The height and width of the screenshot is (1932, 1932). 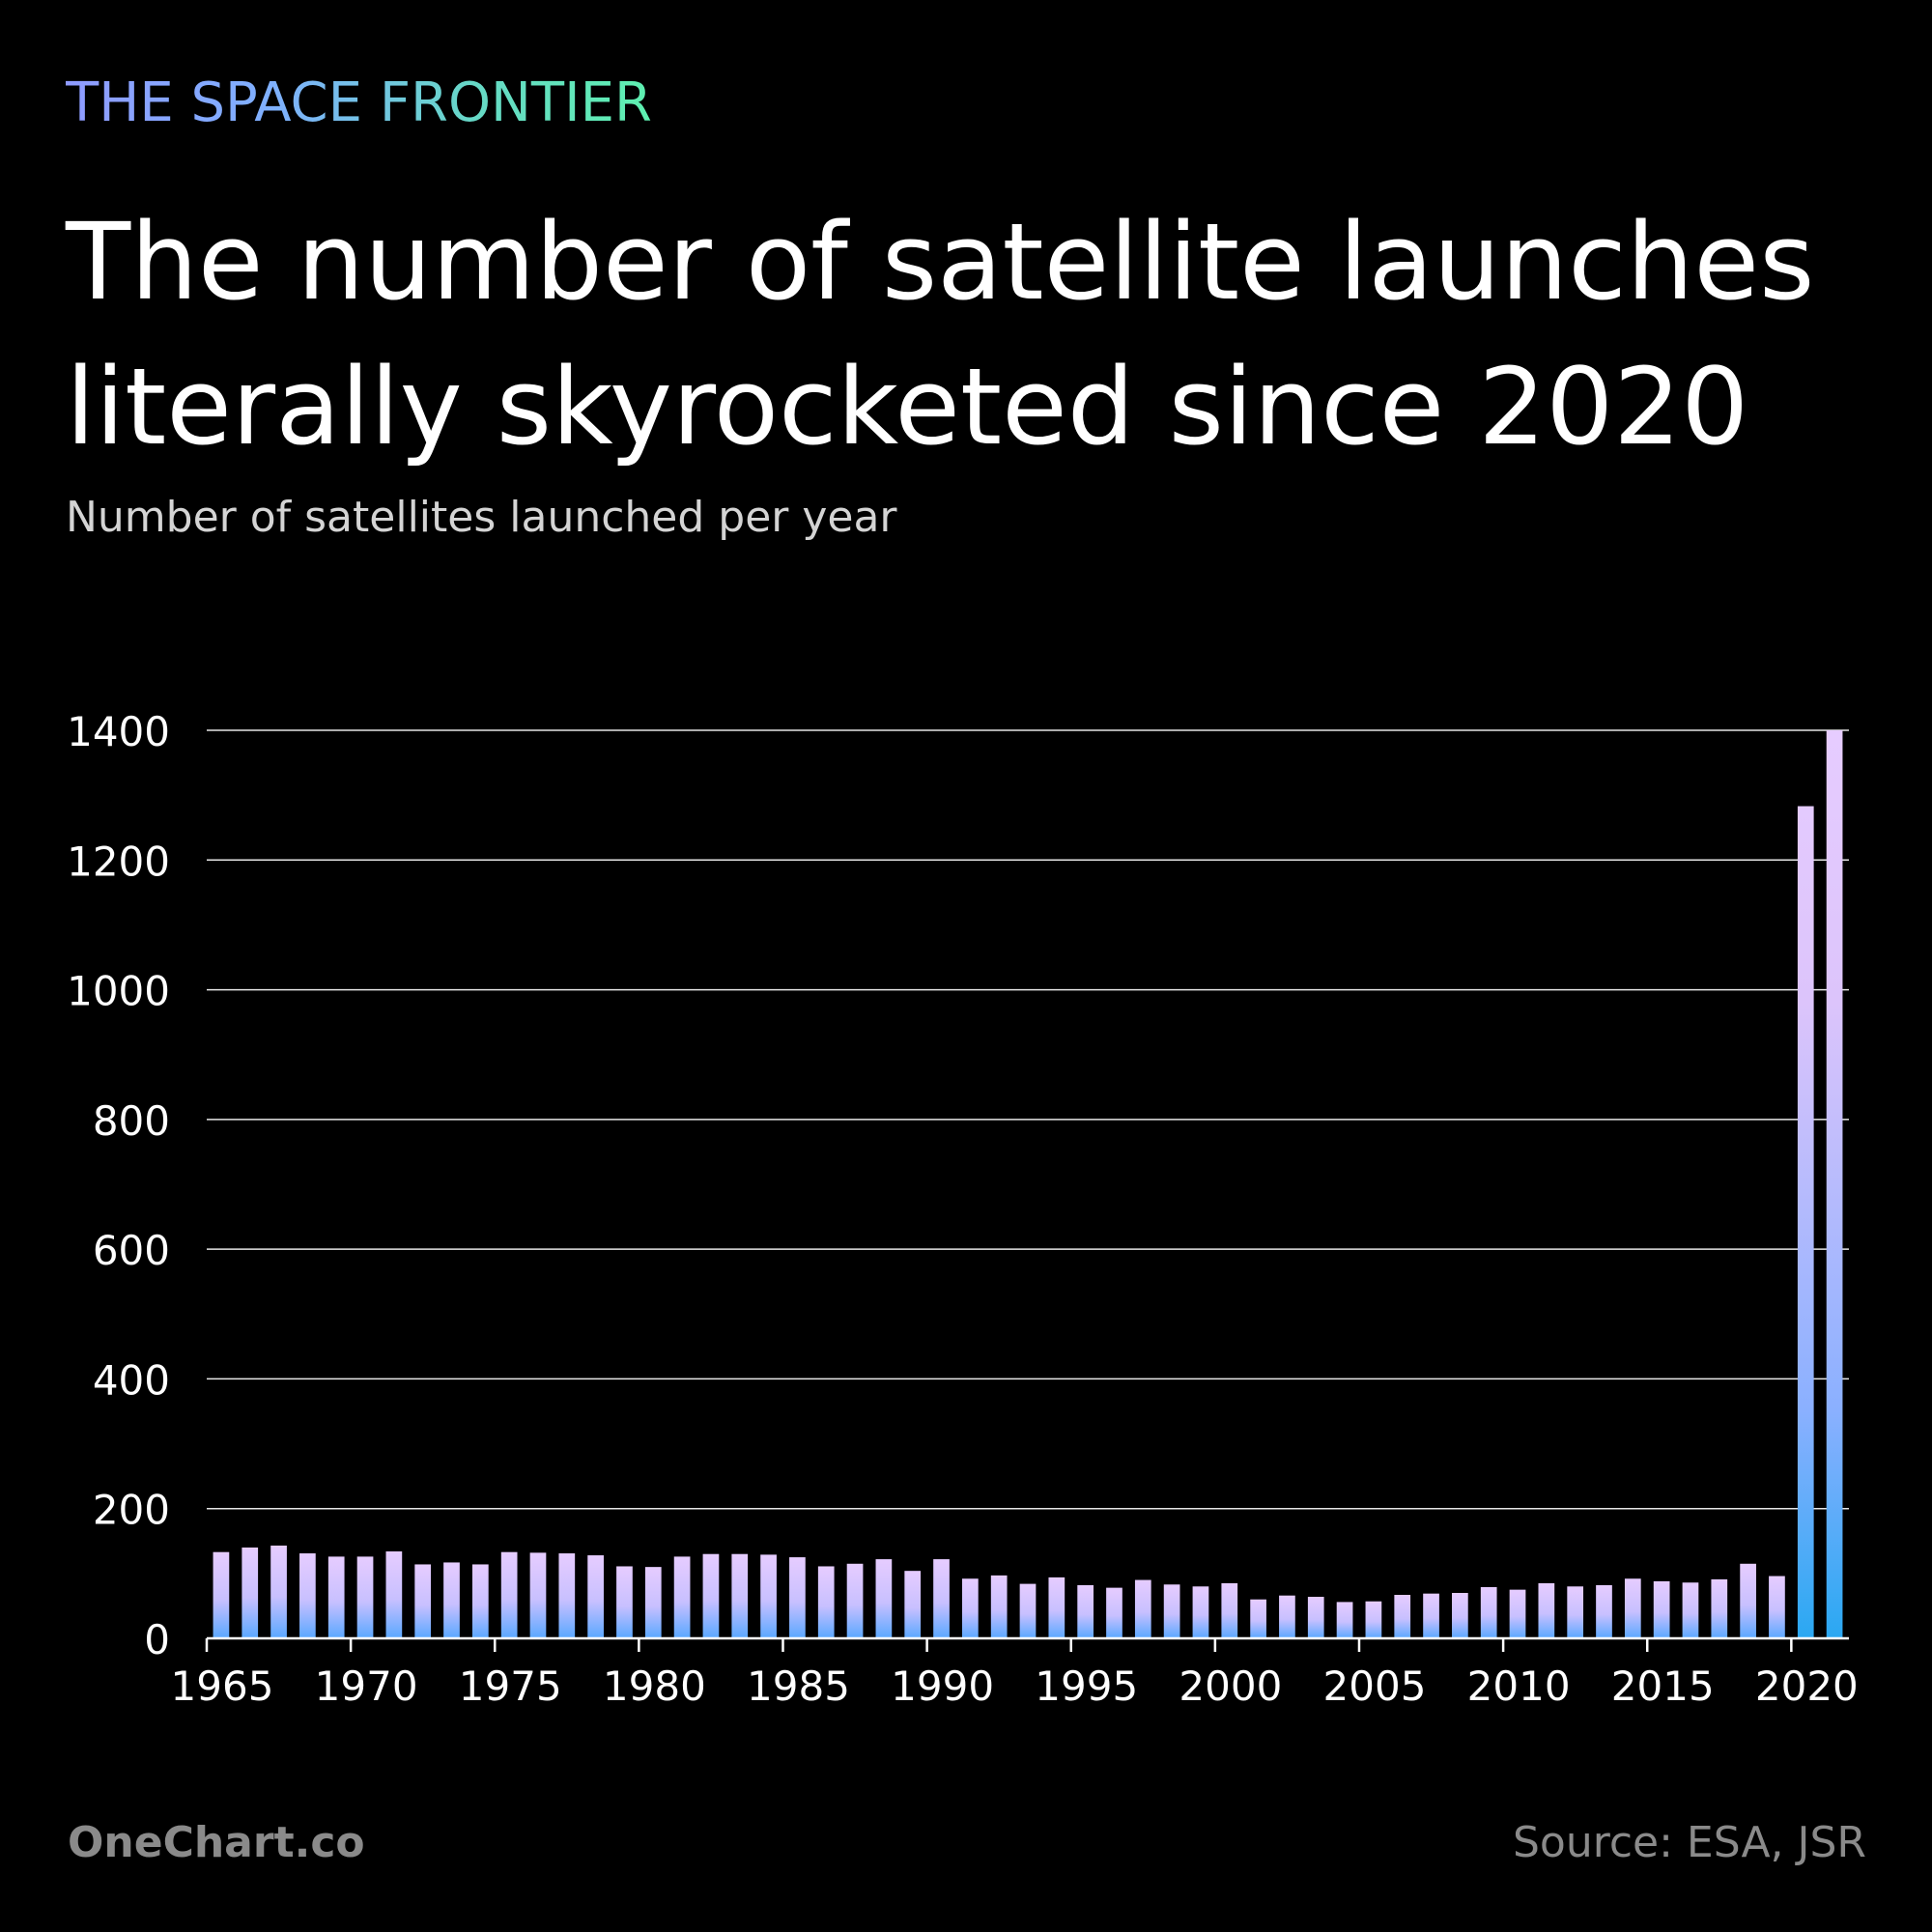 What do you see at coordinates (359, 102) in the screenshot?
I see `kicker: THE SPACE FRONTIER` at bounding box center [359, 102].